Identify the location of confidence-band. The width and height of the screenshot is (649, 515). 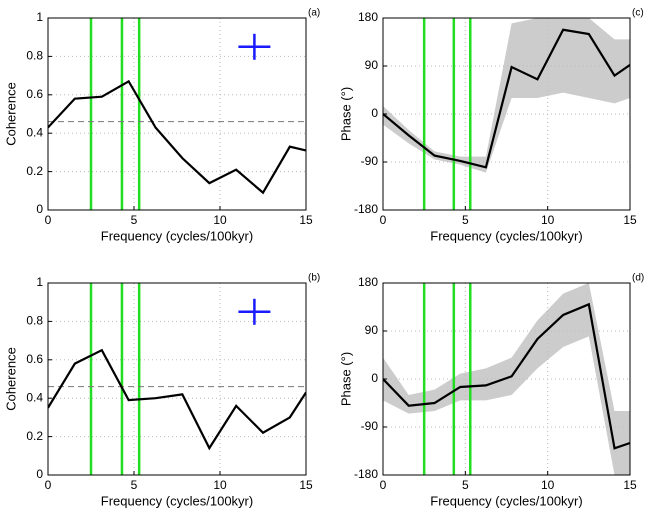
(506, 95).